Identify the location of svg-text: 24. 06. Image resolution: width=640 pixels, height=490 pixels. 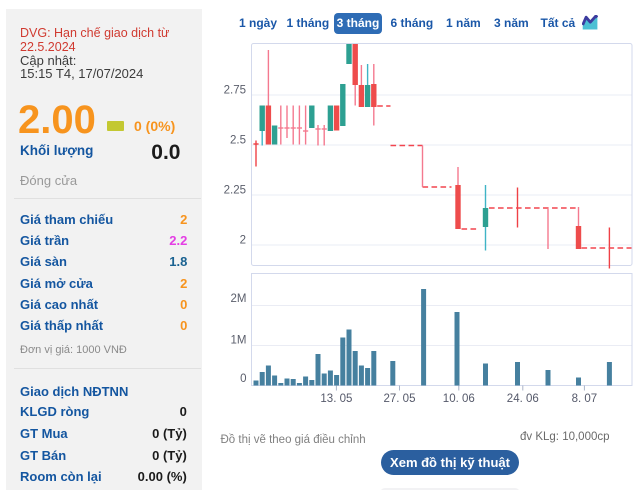
(523, 399).